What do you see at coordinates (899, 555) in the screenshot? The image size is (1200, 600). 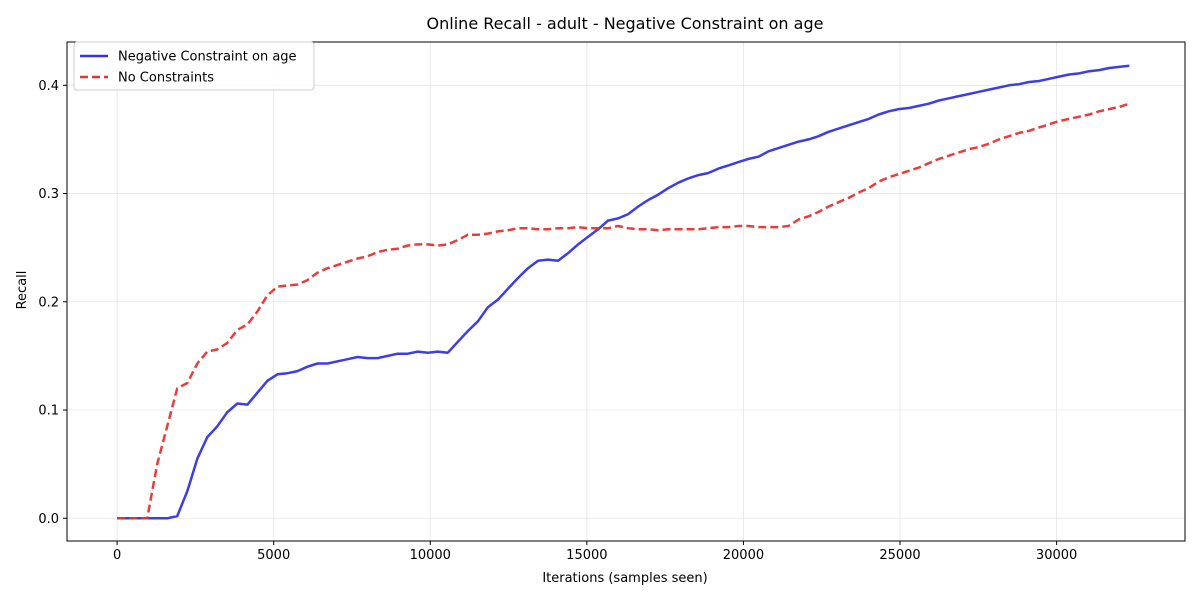 I see `x-tick-label: 25000` at bounding box center [899, 555].